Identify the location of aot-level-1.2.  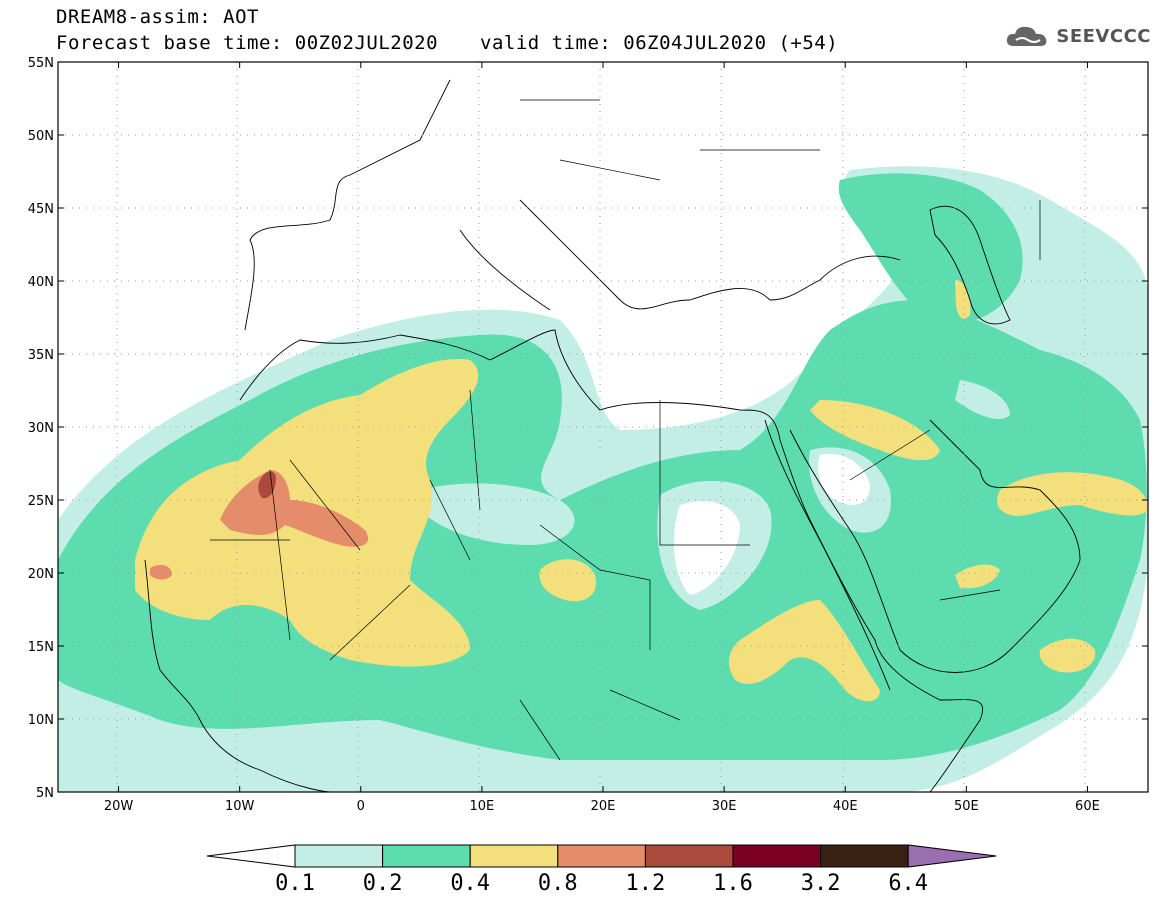
(267, 485).